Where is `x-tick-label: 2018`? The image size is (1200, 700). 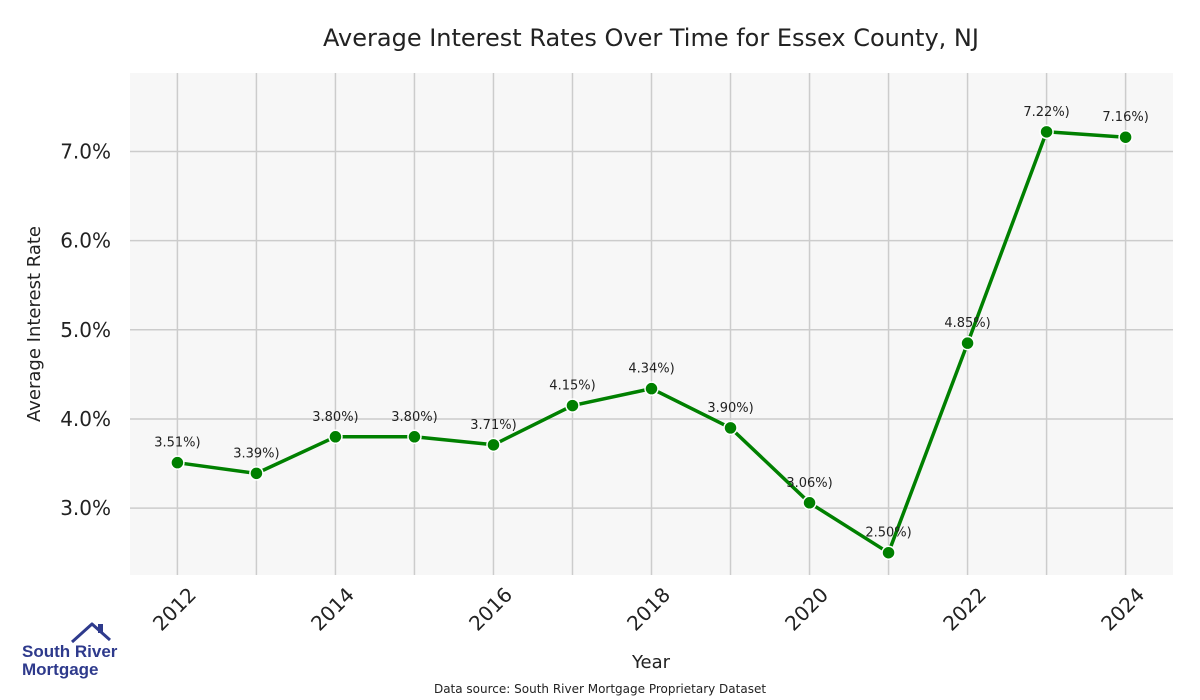 x-tick-label: 2018 is located at coordinates (648, 609).